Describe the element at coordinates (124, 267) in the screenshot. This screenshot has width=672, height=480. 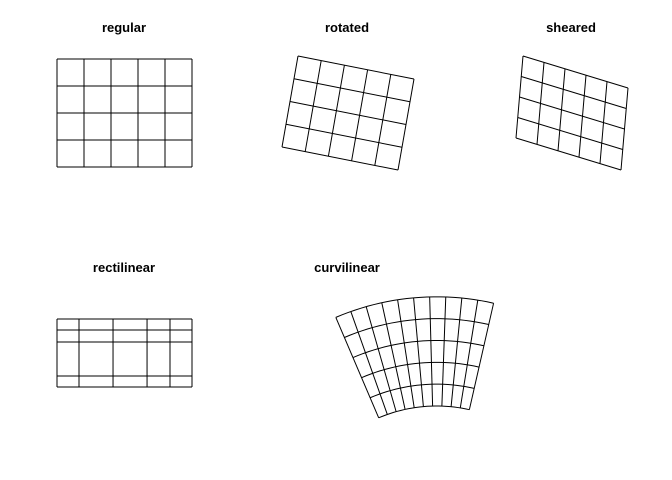
I see `panel-title-rectilinear: rectilinear` at that location.